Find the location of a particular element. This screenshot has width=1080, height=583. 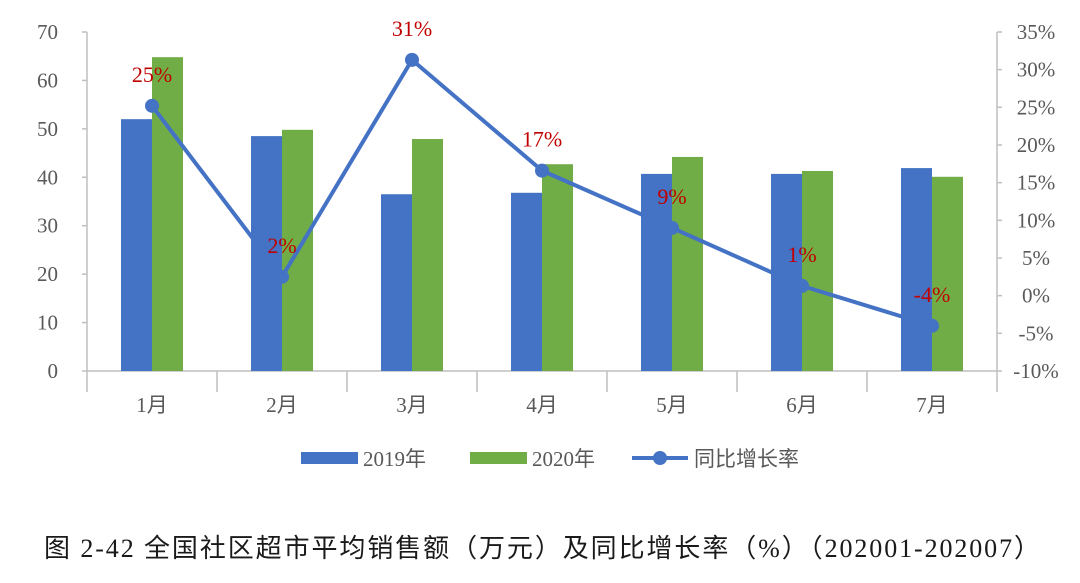

data-label-cat6: 1% is located at coordinates (801, 254).